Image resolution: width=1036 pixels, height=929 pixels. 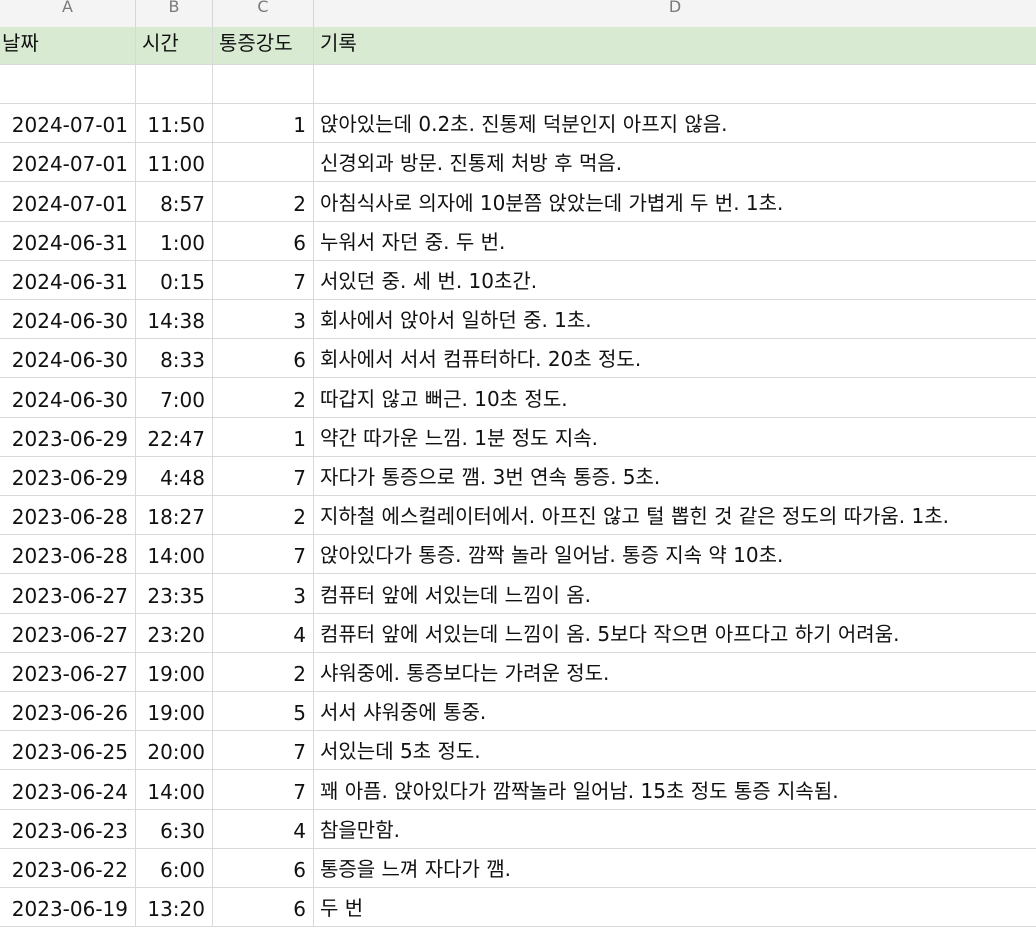 I want to click on column-header-c: C, so click(x=263, y=13).